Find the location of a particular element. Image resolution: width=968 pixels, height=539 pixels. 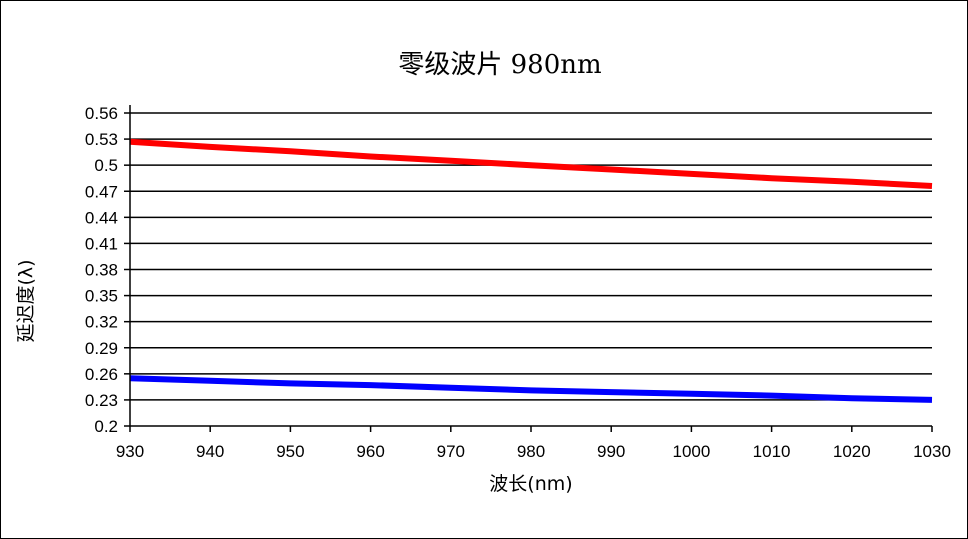

x-tick-label: 930 is located at coordinates (130, 451).